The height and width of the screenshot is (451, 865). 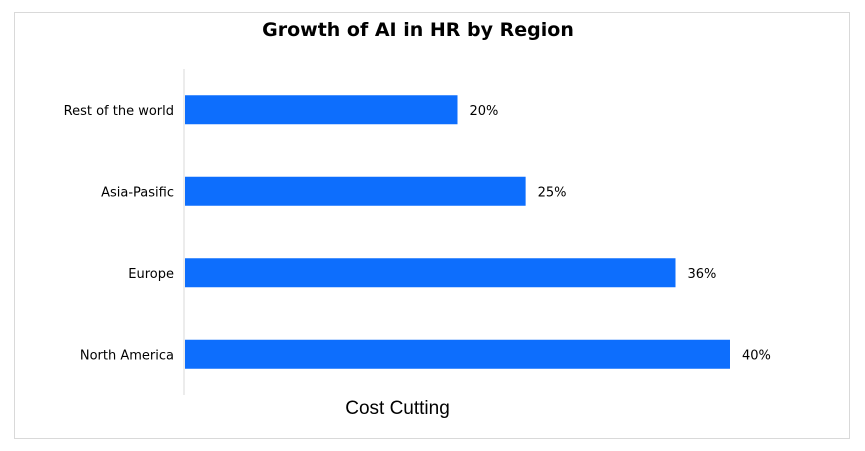 What do you see at coordinates (484, 111) in the screenshot?
I see `data-label-rest-of-the-world: 20%` at bounding box center [484, 111].